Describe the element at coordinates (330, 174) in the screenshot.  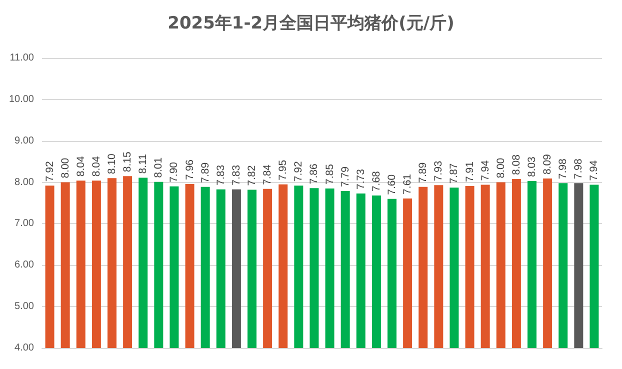
I see `data-label: 7.85` at that location.